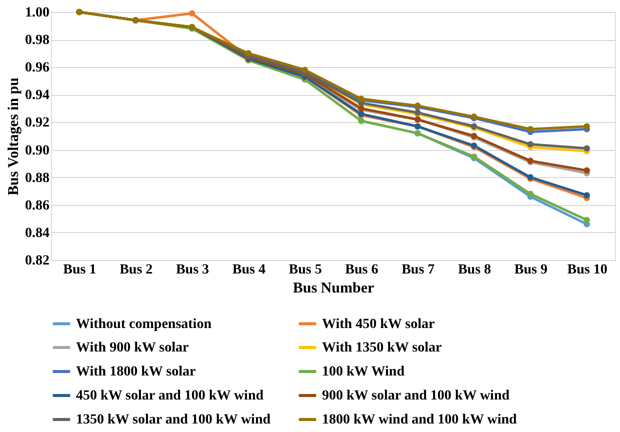 The height and width of the screenshot is (432, 620). I want to click on legend-label: Without compensation, so click(144, 324).